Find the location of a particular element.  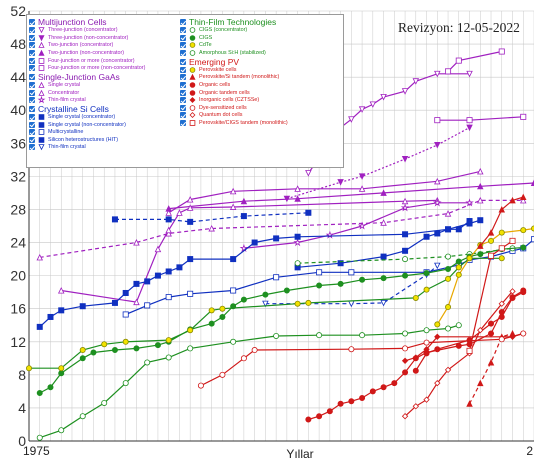

series-organic-tandem-cells is located at coordinates (469, 331).